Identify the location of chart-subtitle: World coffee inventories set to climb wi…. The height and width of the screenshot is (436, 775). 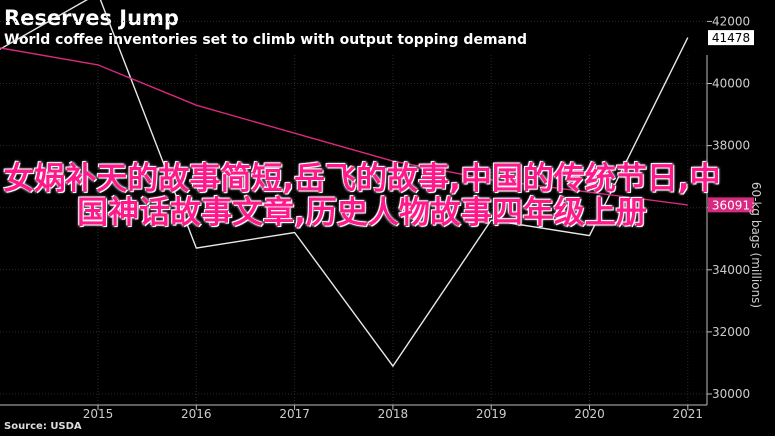
(265, 40).